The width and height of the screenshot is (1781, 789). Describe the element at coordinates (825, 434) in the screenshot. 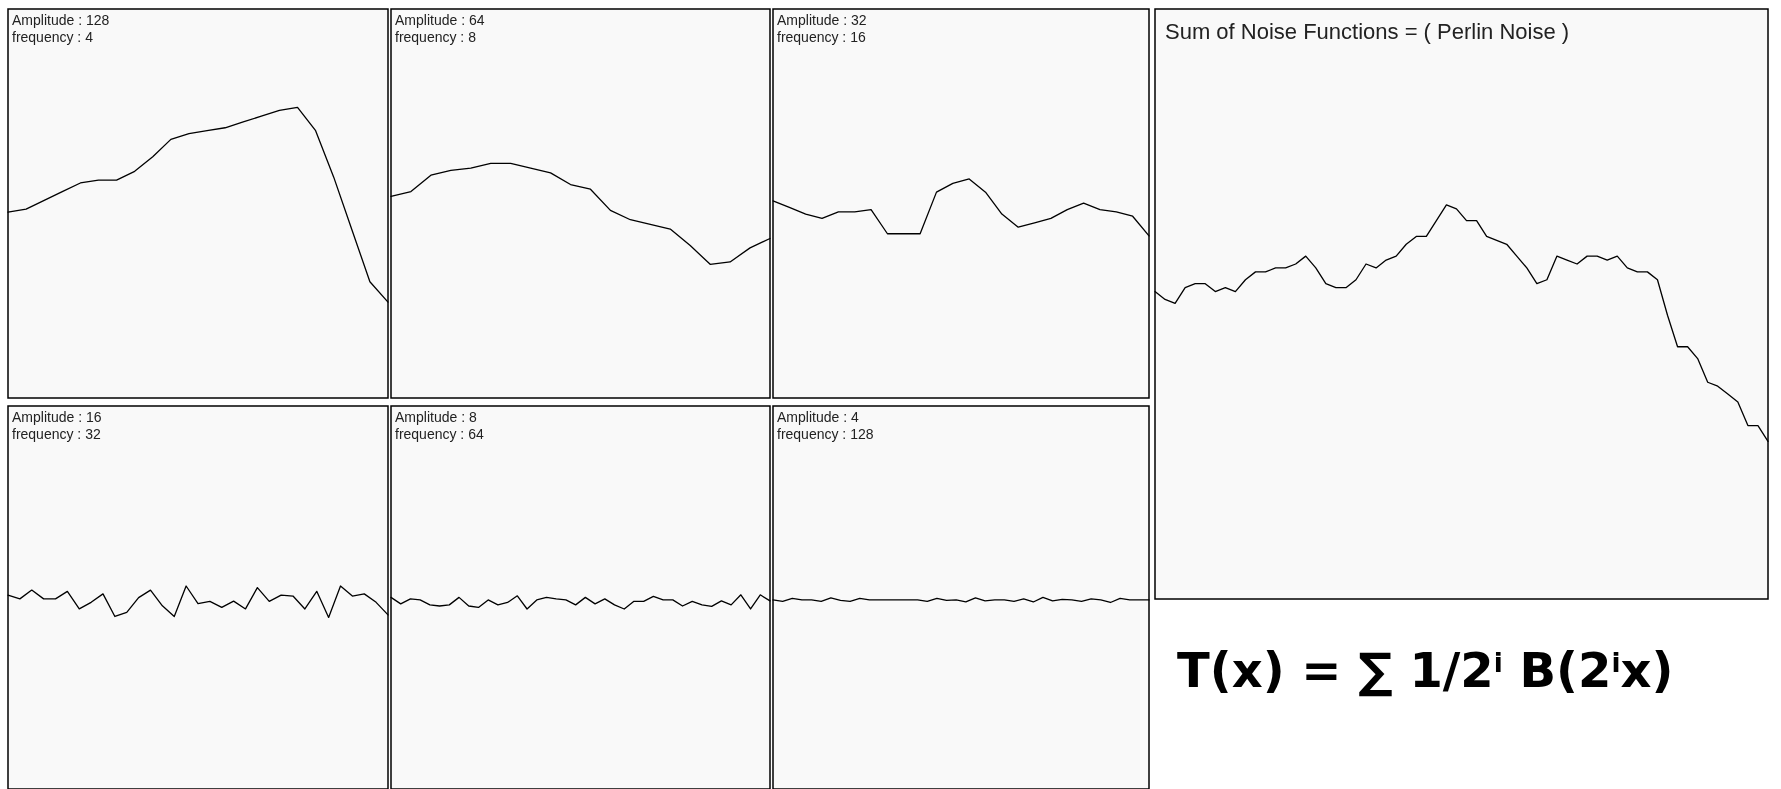

I see `chart-subtitle: frequency : 128` at that location.